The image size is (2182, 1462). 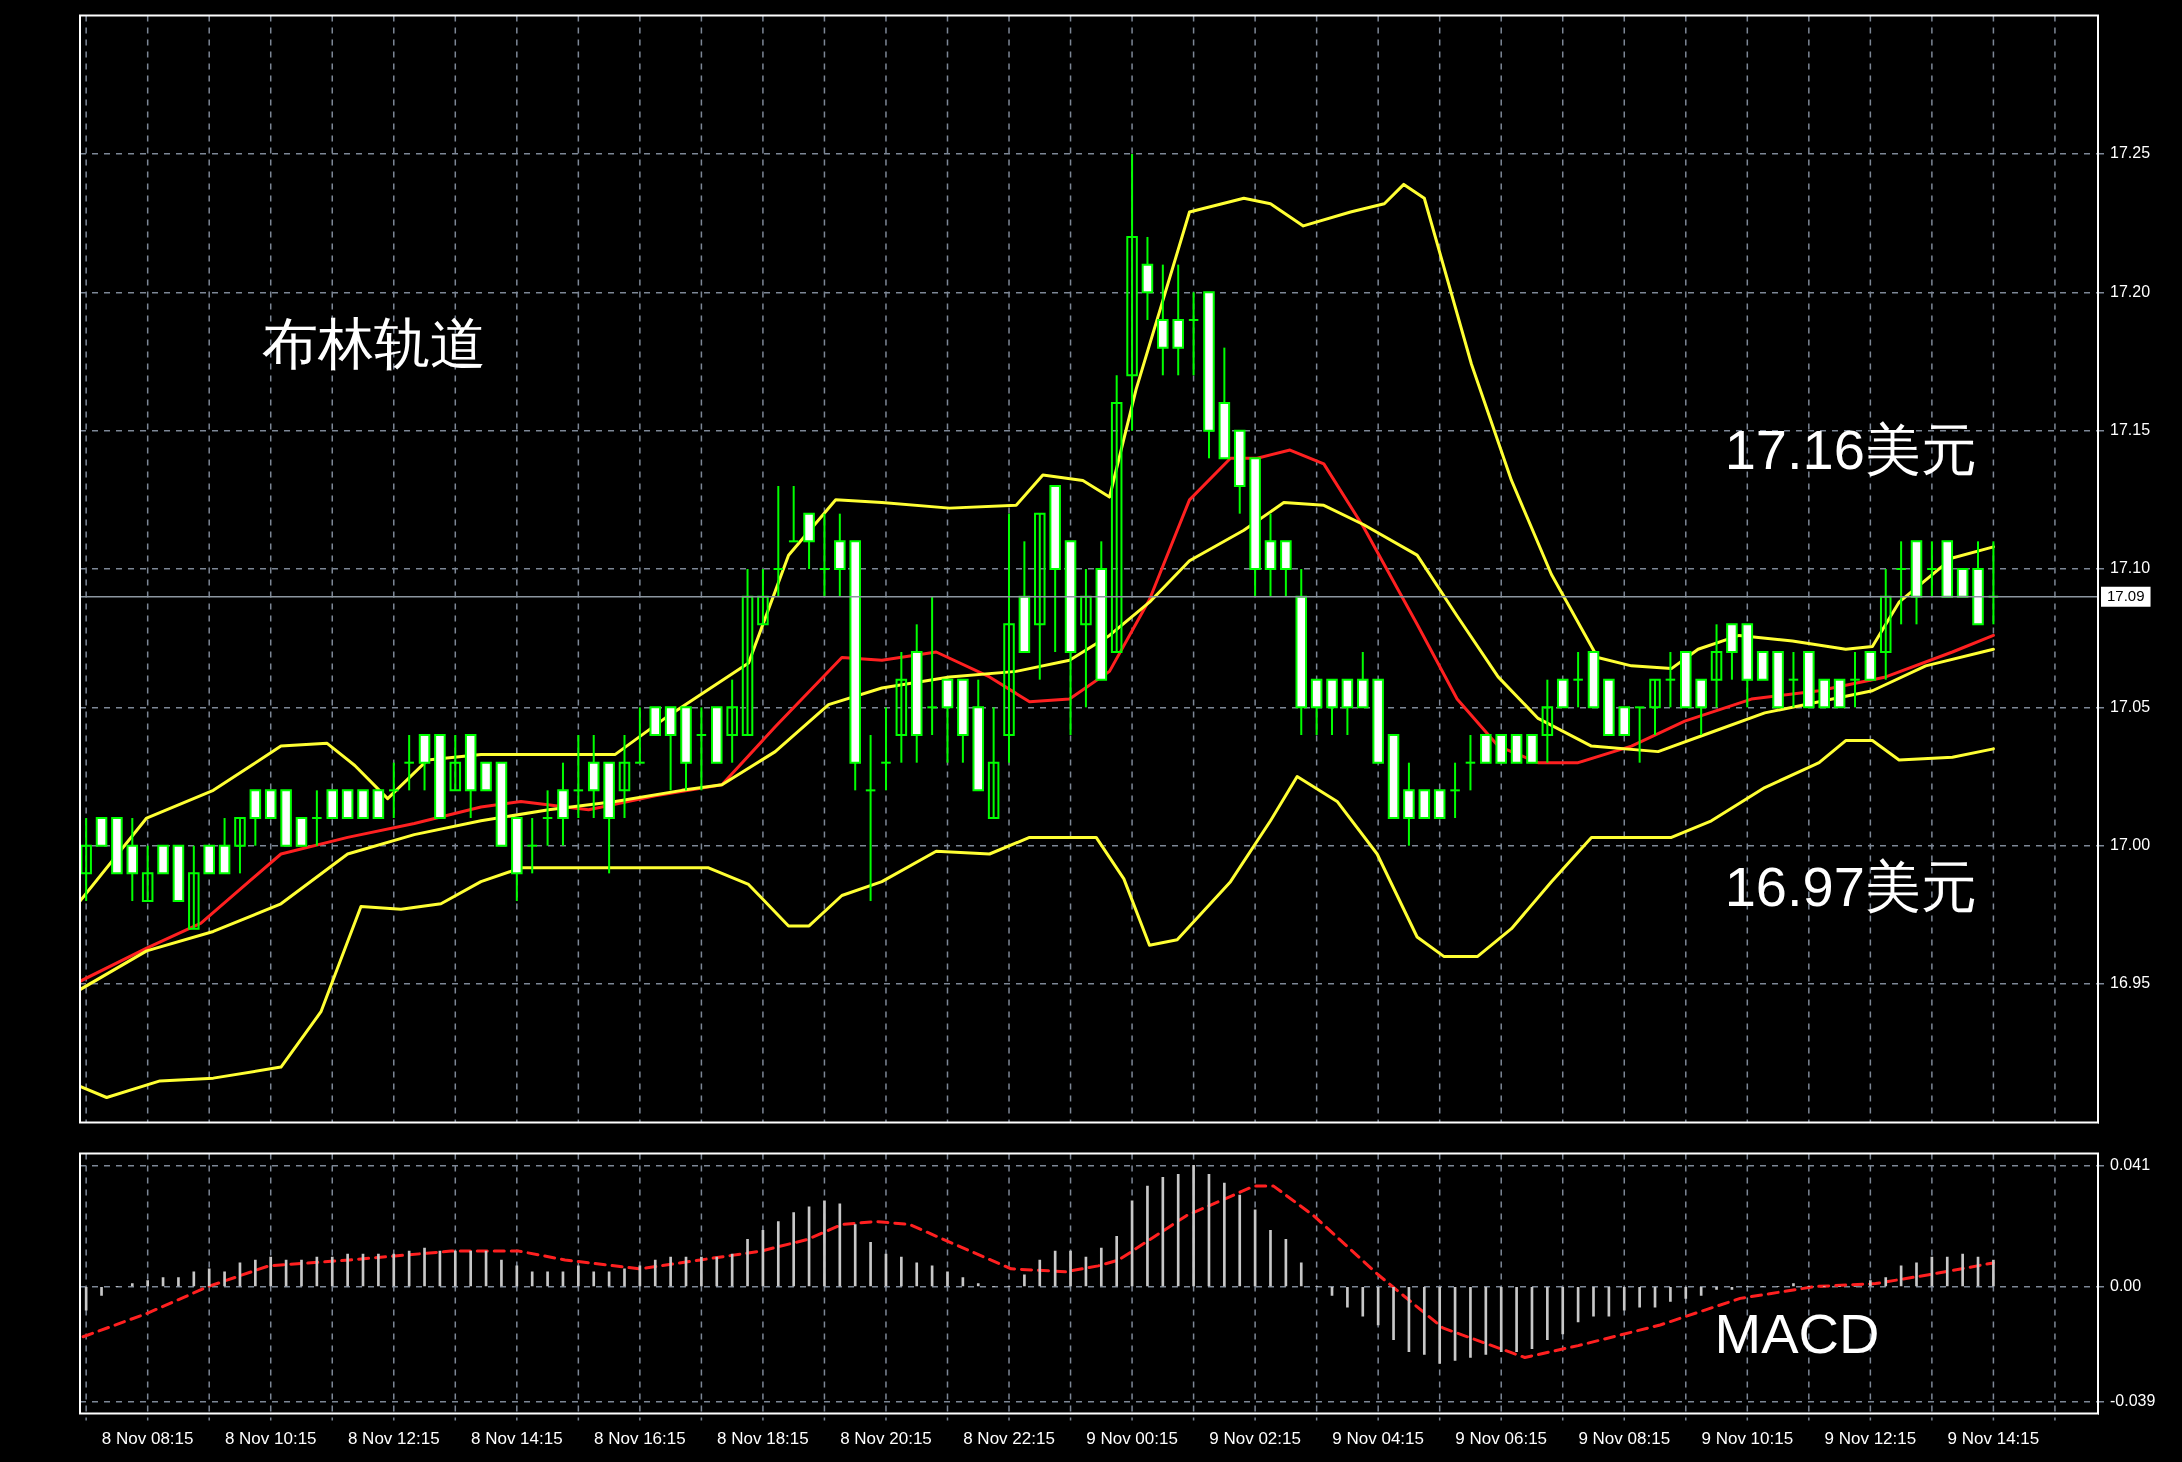 I want to click on x-tick-label: 9 Nov 00:15, so click(x=1132, y=1439).